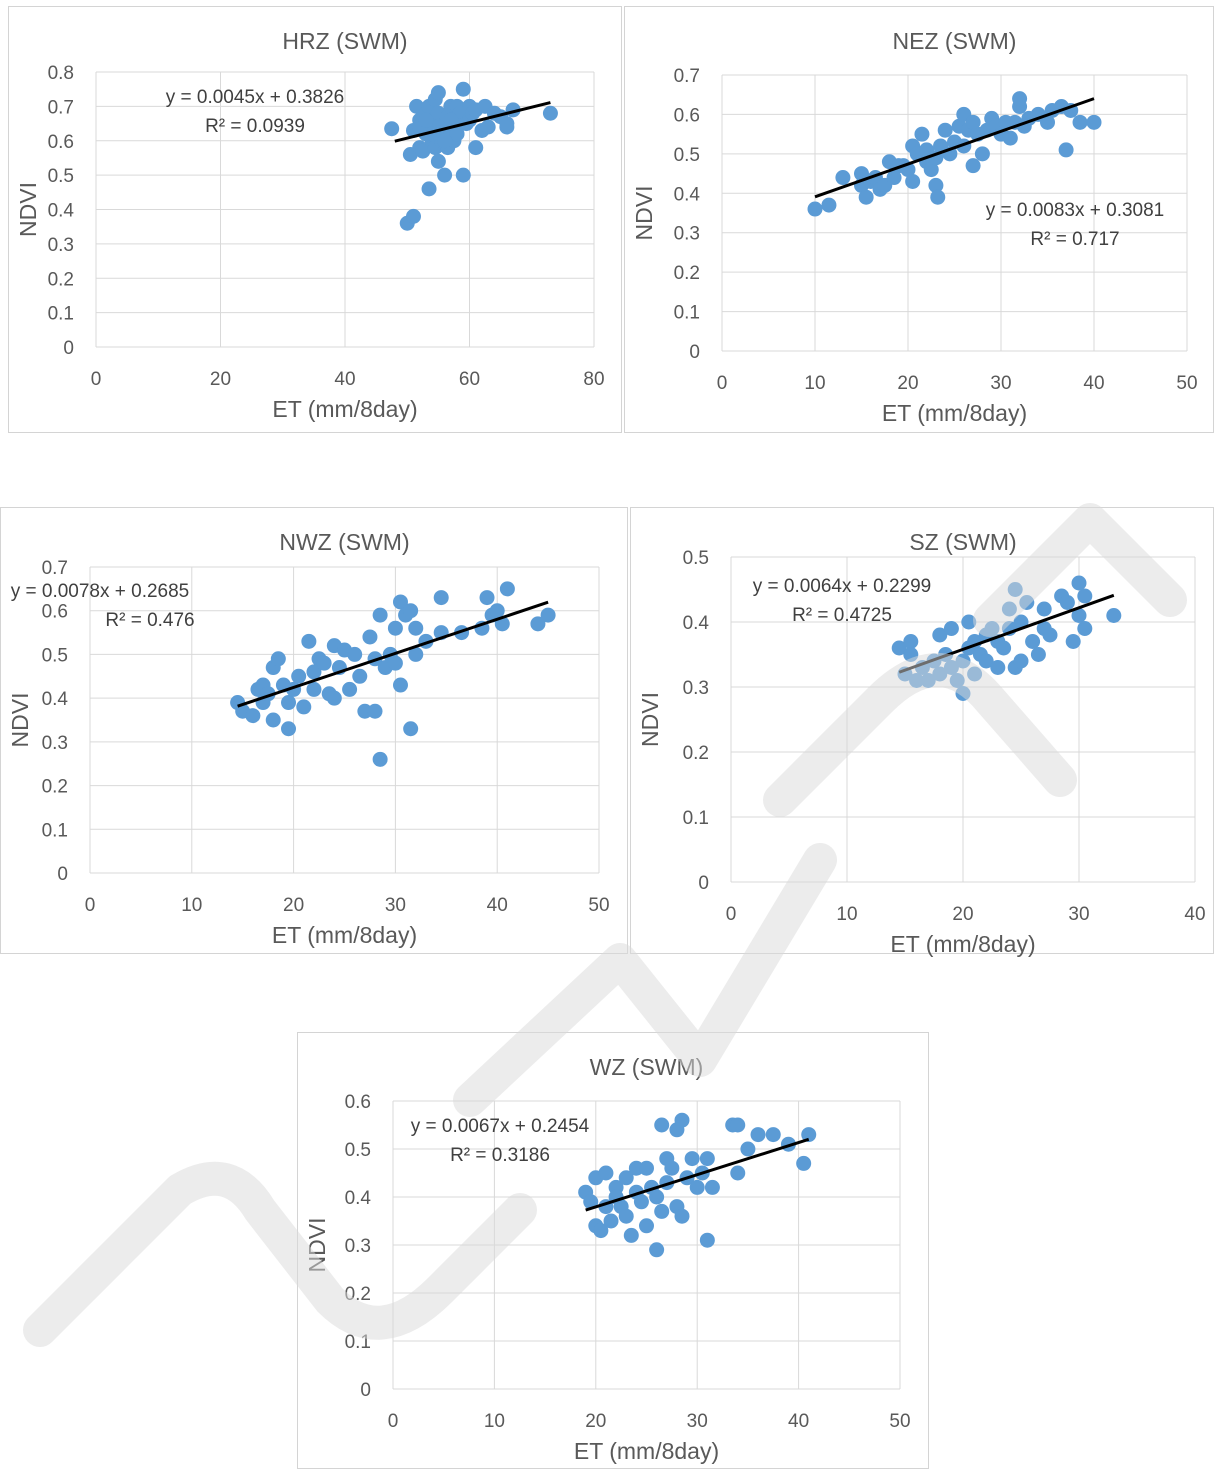 The height and width of the screenshot is (1469, 1214). What do you see at coordinates (1074, 239) in the screenshot?
I see `r-squared-label: R² = 0.717` at bounding box center [1074, 239].